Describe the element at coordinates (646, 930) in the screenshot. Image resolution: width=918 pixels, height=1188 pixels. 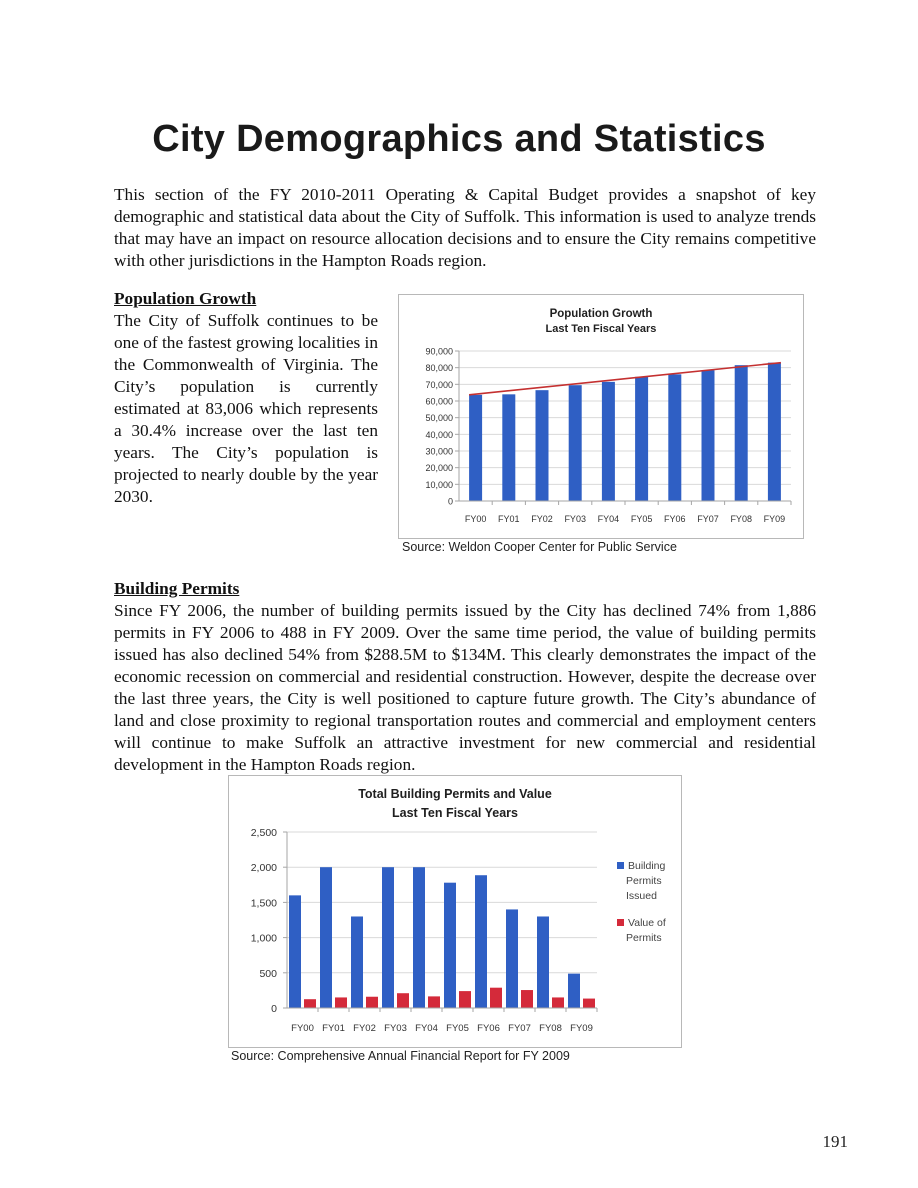
I see `legend-label-value: Value of Permits` at that location.